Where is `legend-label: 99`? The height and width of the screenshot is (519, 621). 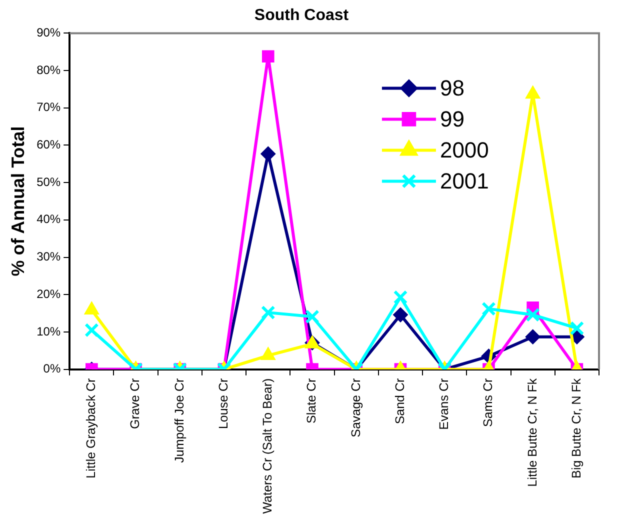
legend-label: 99 is located at coordinates (452, 119).